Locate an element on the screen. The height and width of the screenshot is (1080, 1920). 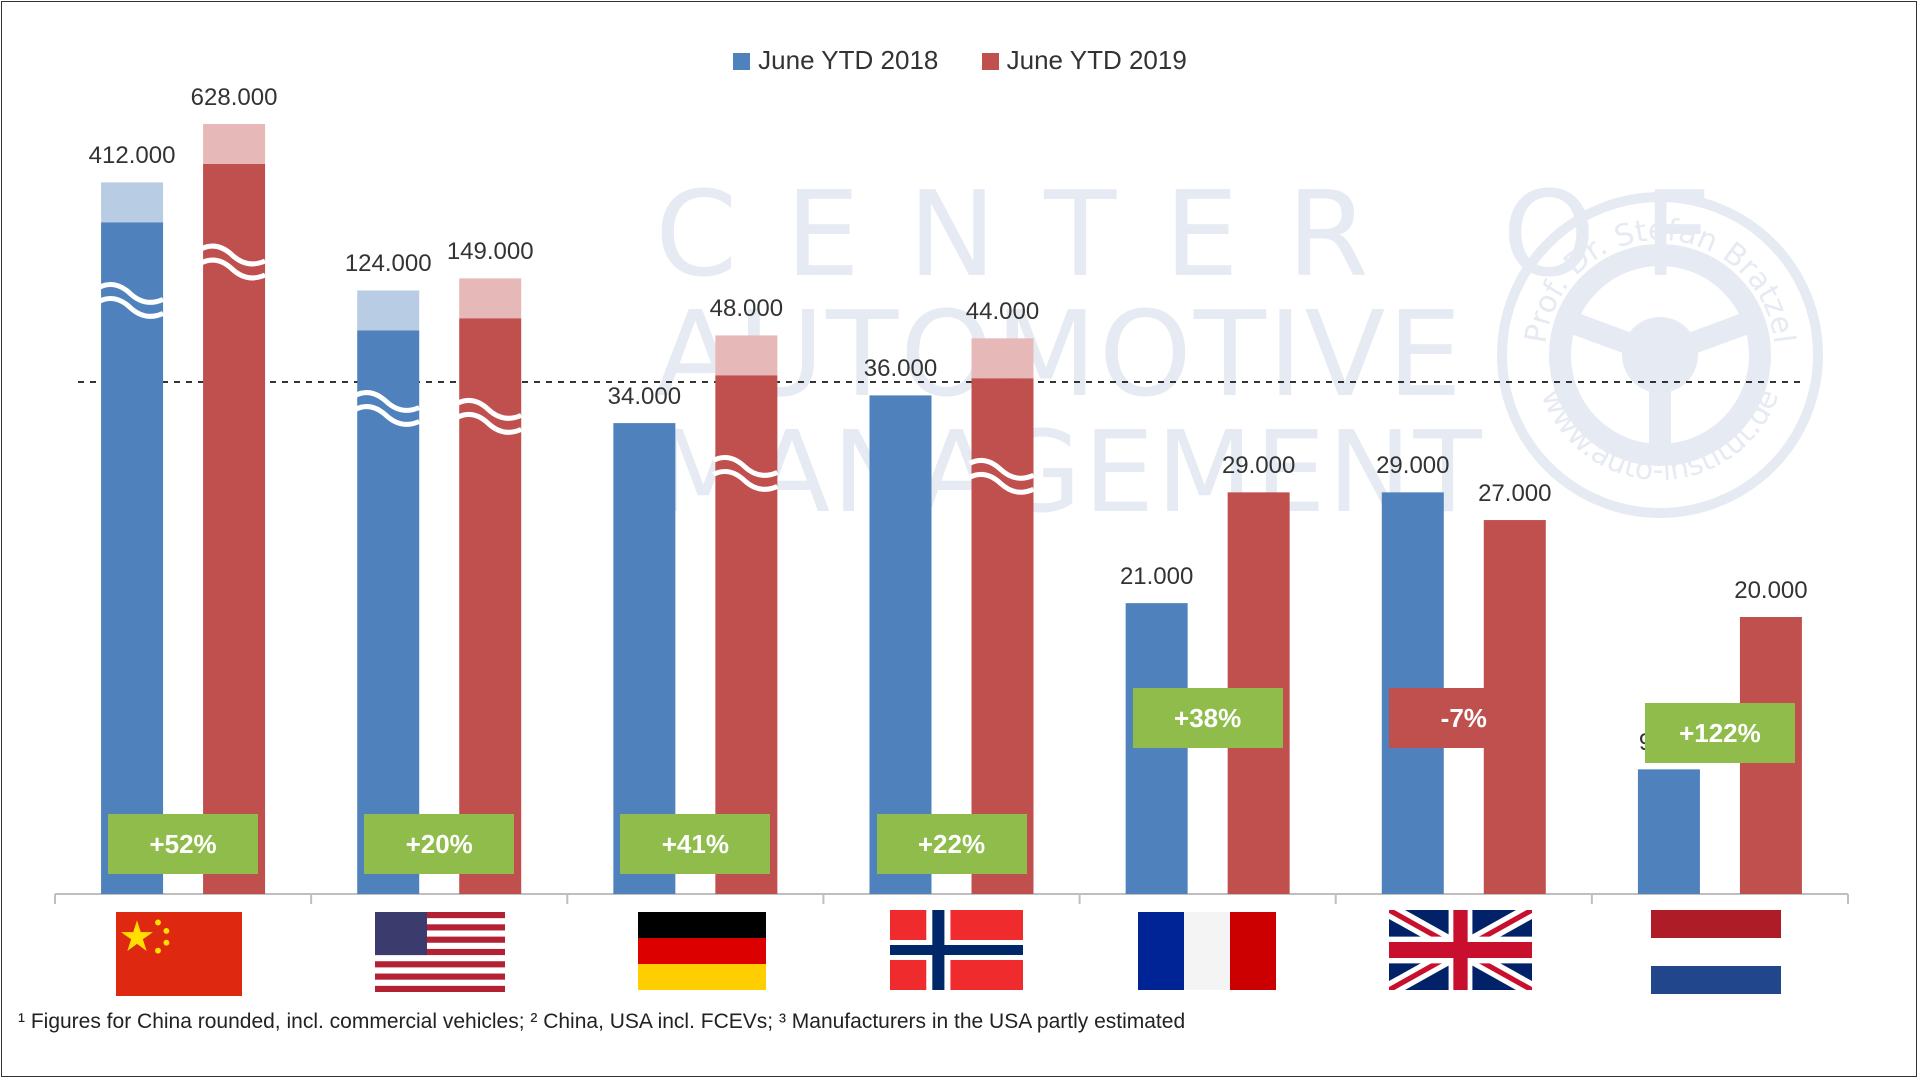
legend-label-2018: June YTD 2018 is located at coordinates (848, 60).